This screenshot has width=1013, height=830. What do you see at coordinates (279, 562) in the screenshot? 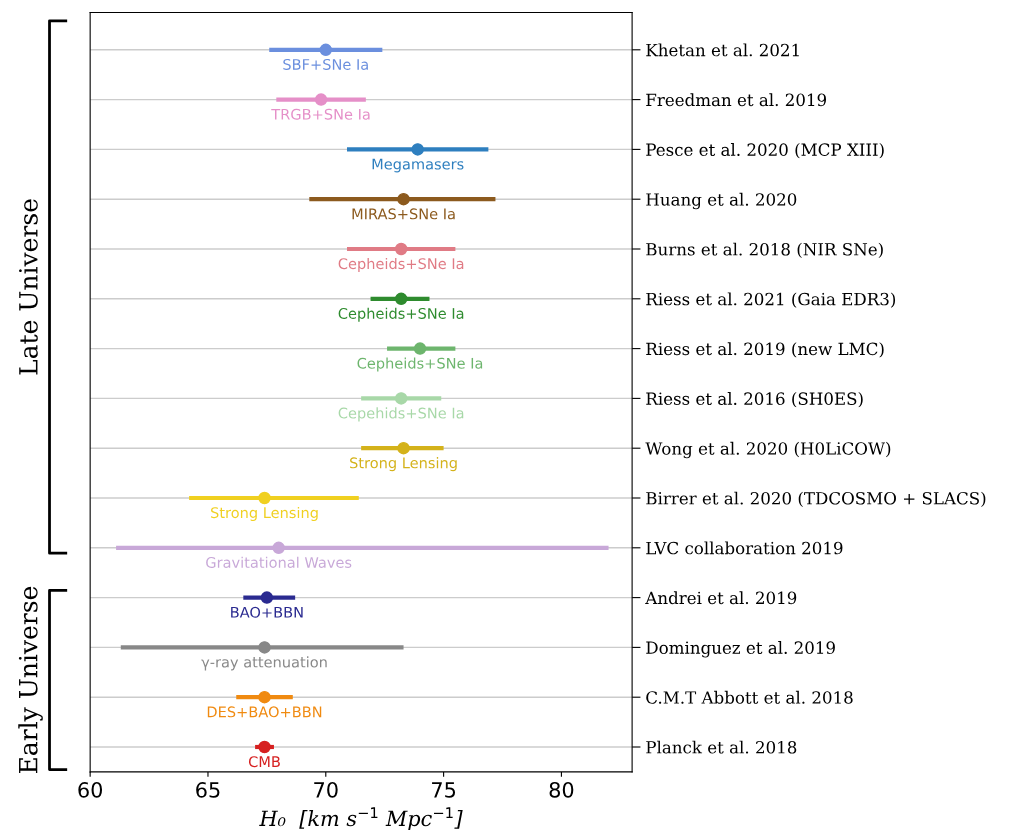
I see `annotation: Gravitational Waves` at bounding box center [279, 562].